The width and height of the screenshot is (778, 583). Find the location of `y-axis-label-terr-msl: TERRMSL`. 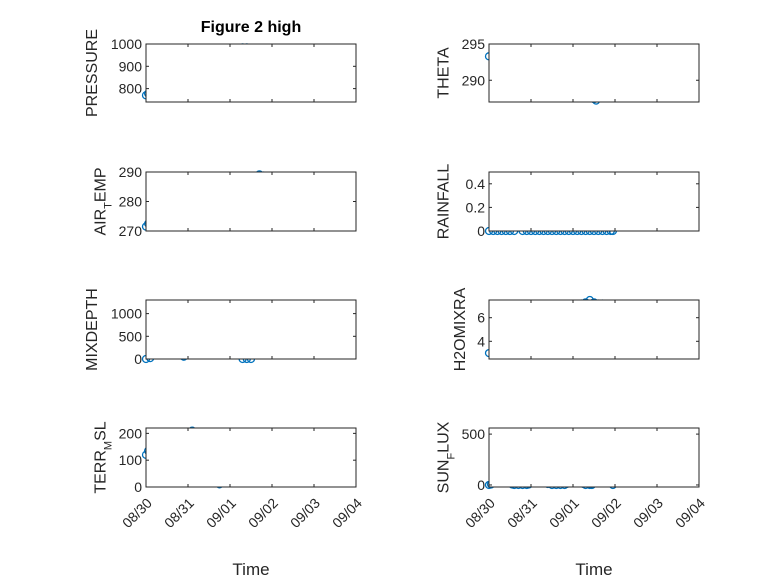

y-axis-label-terr-msl: TERRMSL is located at coordinates (103, 457).